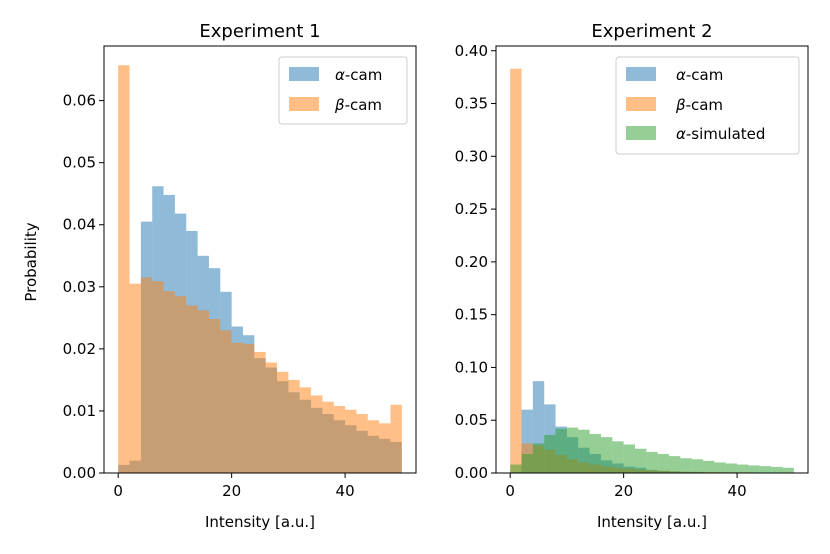 This screenshot has width=830, height=554. I want to click on experiment-1-legend-label-alpha-cam: α-cam, so click(358, 75).